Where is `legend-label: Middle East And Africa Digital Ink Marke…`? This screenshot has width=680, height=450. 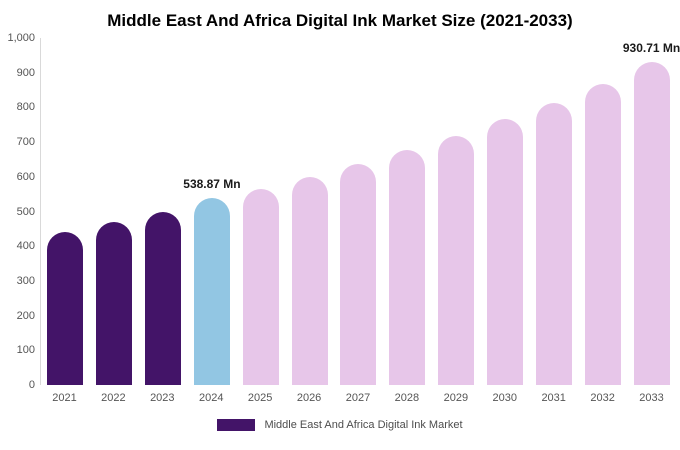 legend-label: Middle East And Africa Digital Ink Marke… is located at coordinates (363, 425).